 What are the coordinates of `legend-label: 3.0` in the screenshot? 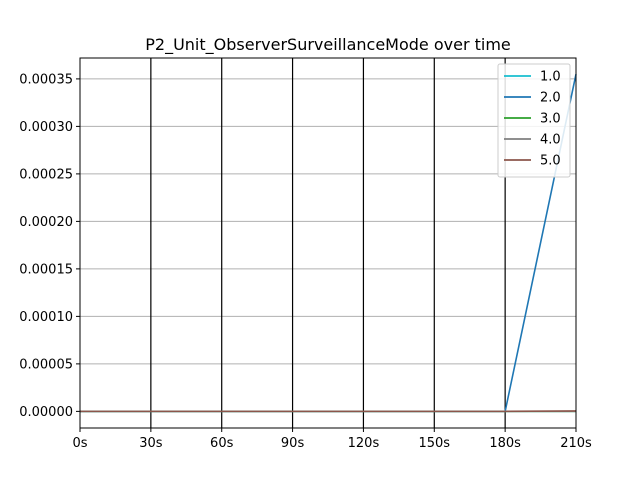 It's located at (550, 119).